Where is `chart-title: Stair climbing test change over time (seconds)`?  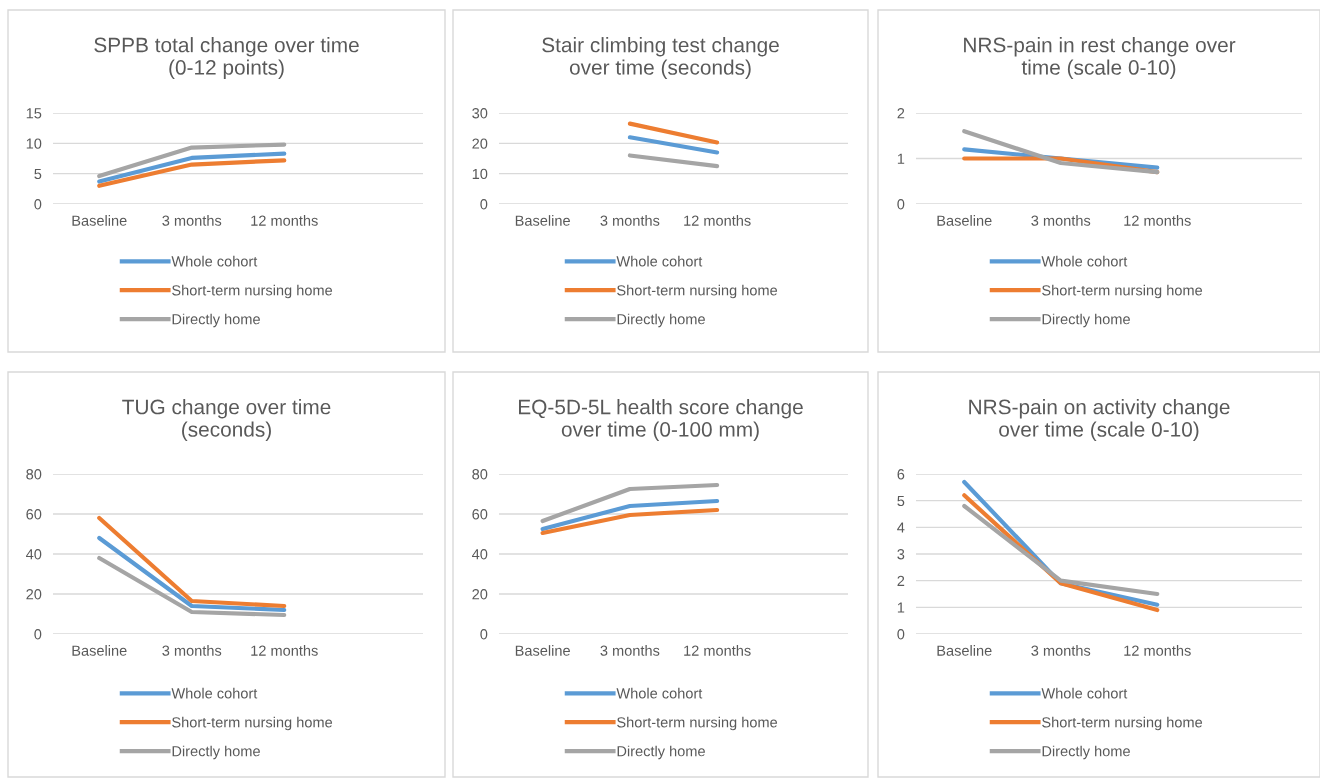 chart-title: Stair climbing test change over time (seconds) is located at coordinates (660, 58).